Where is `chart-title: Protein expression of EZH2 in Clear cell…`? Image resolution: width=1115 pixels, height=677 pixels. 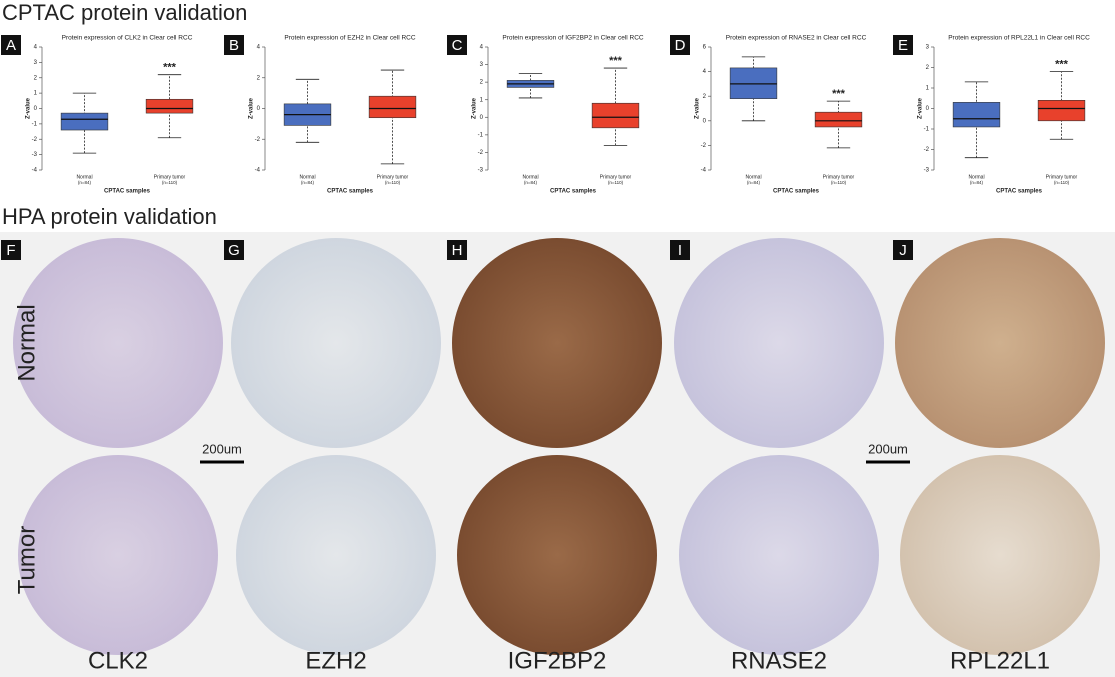 chart-title: Protein expression of EZH2 in Clear cell… is located at coordinates (349, 38).